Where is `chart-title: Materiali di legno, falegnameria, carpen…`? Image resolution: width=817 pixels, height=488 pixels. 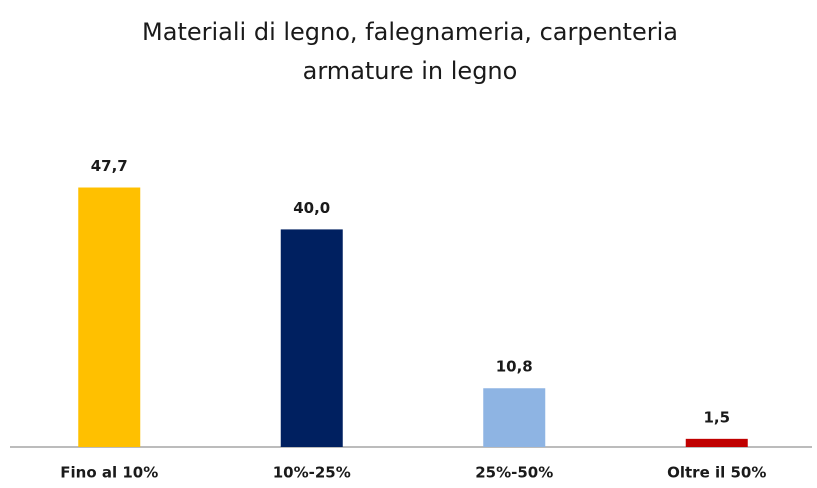
chart-title: Materiali di legno, falegnameria, carpen… is located at coordinates (410, 32).